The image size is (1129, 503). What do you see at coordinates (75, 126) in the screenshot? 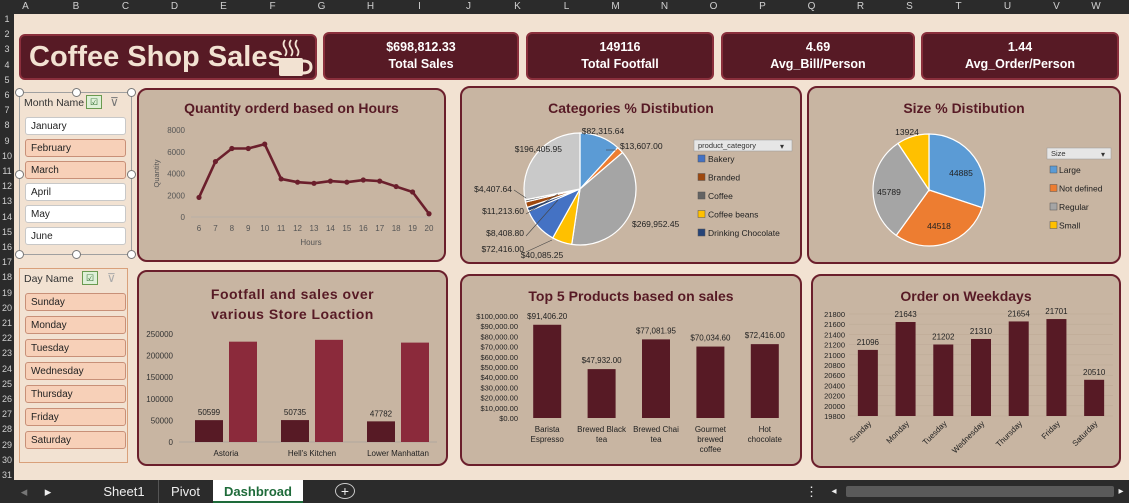
I see `slicer-item: January` at bounding box center [75, 126].